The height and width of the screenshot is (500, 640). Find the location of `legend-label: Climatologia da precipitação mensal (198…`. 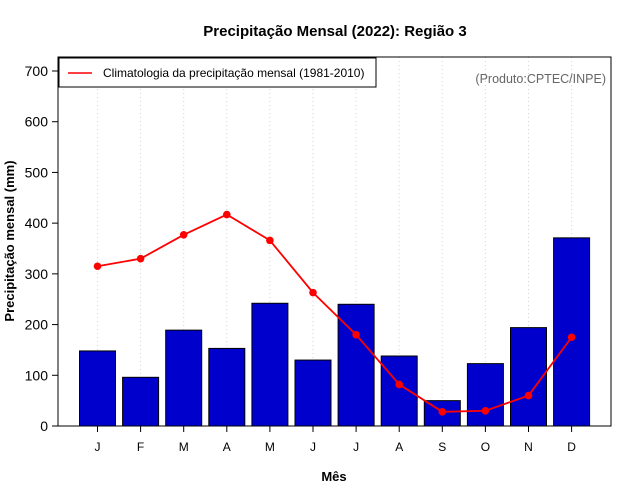

legend-label: Climatologia da precipitação mensal (198… is located at coordinates (233, 73).